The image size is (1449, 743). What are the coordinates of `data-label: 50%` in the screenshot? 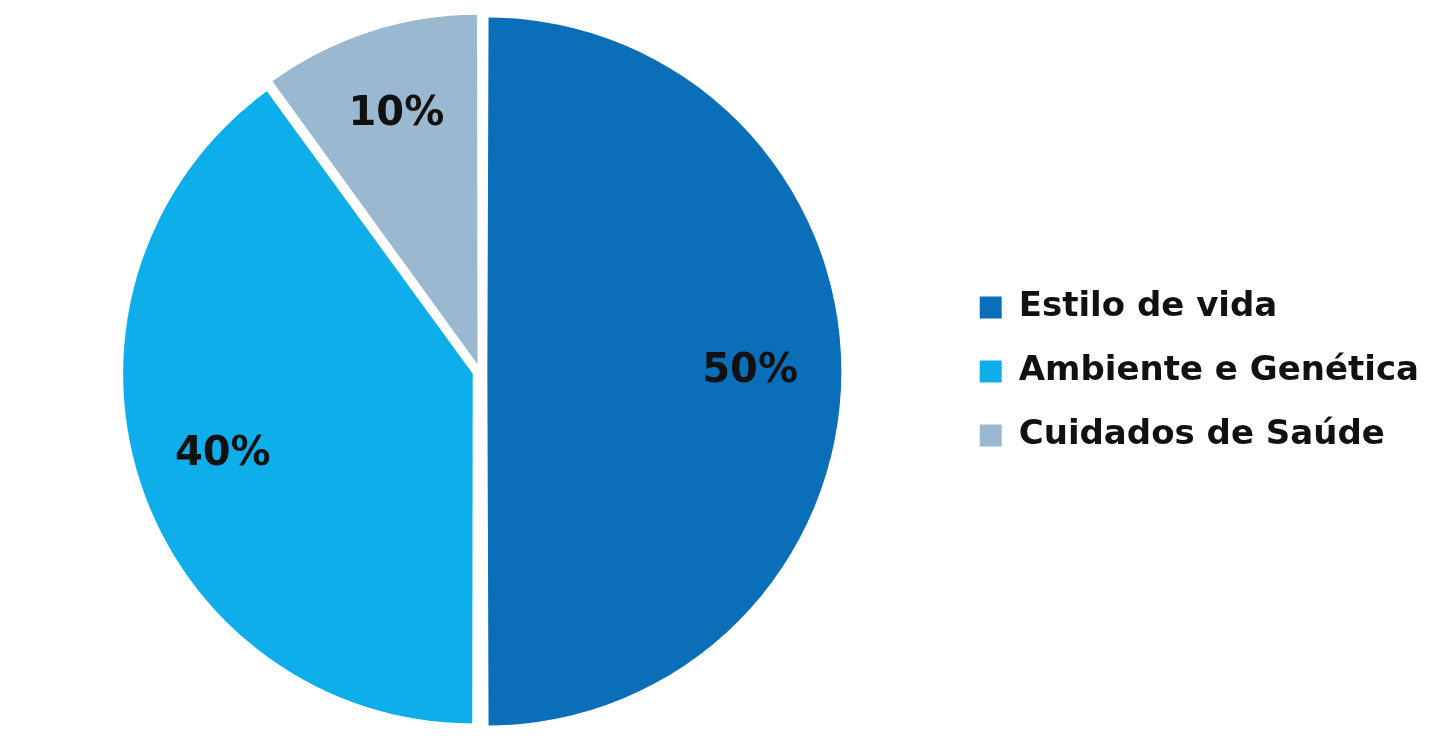 It's located at (750, 367).